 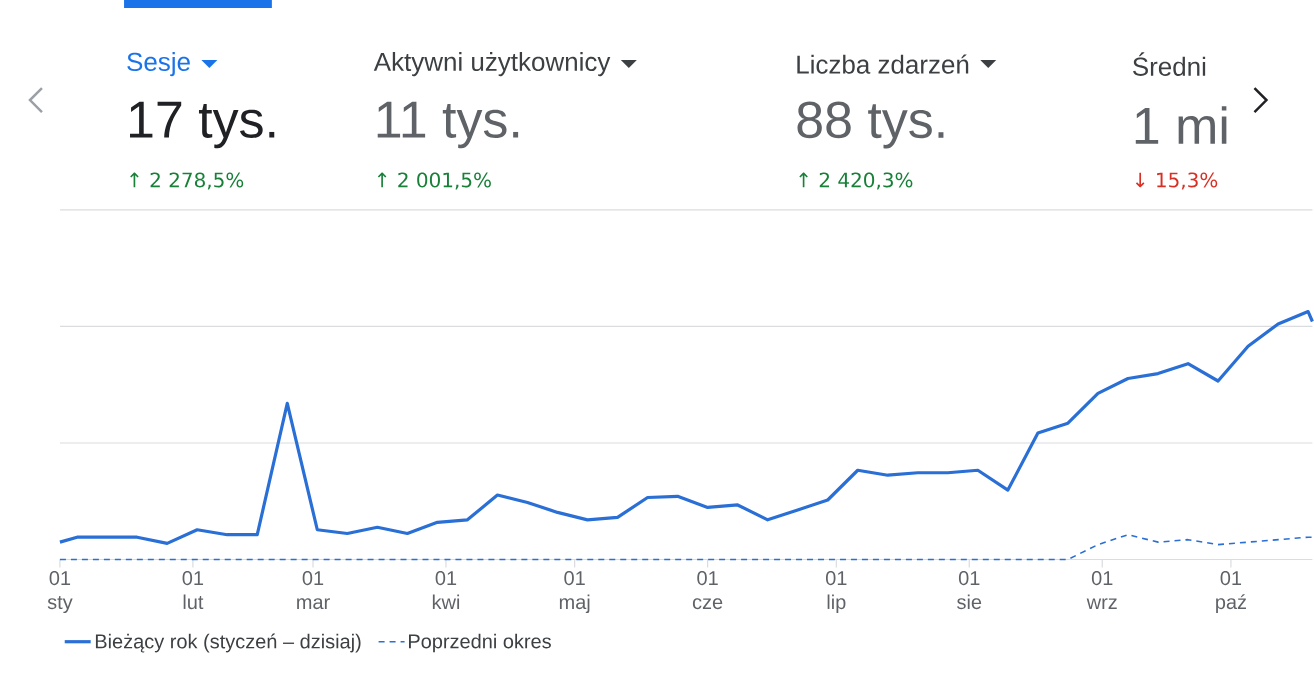 What do you see at coordinates (202, 125) in the screenshot?
I see `text: 17 tys.` at bounding box center [202, 125].